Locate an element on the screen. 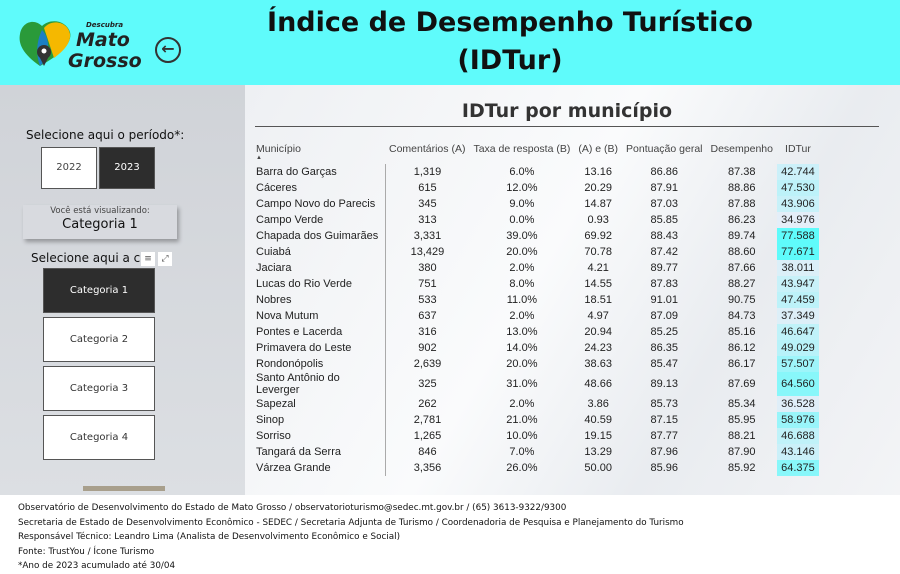  value-cell: 14.87 is located at coordinates (598, 204).